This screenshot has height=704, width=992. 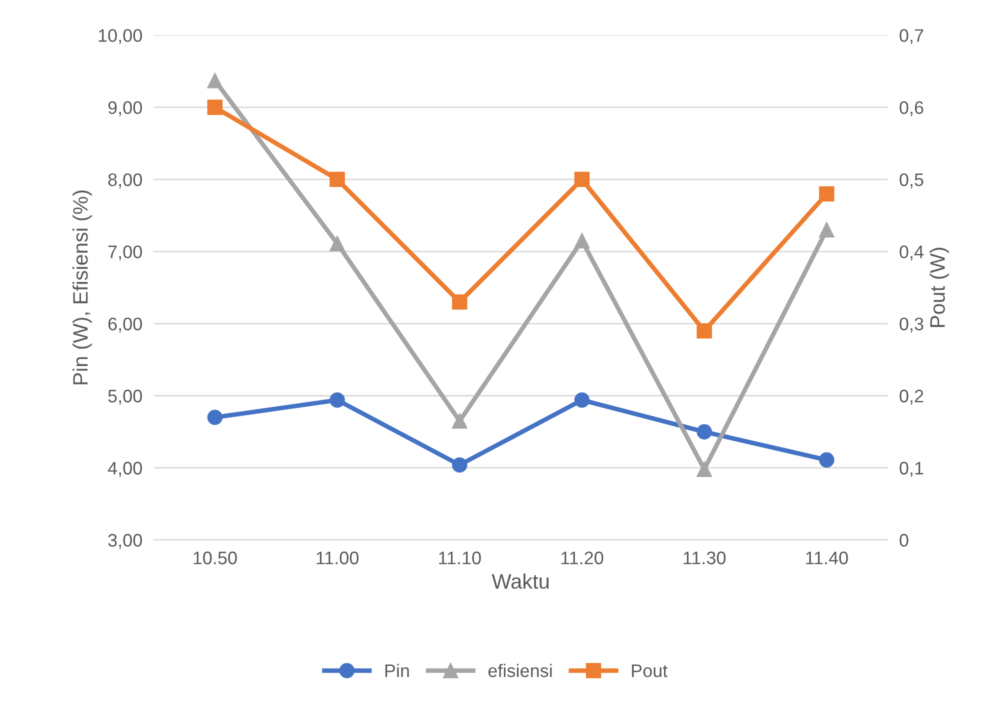 I want to click on y-tick-label: 4,00, so click(x=125, y=469).